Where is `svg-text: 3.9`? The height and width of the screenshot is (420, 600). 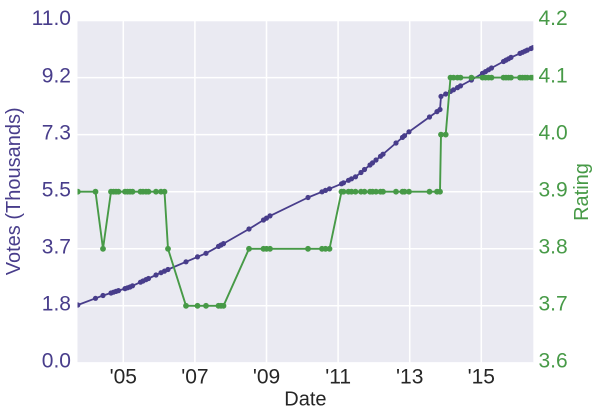
svg-text: 3.9 is located at coordinates (553, 189).